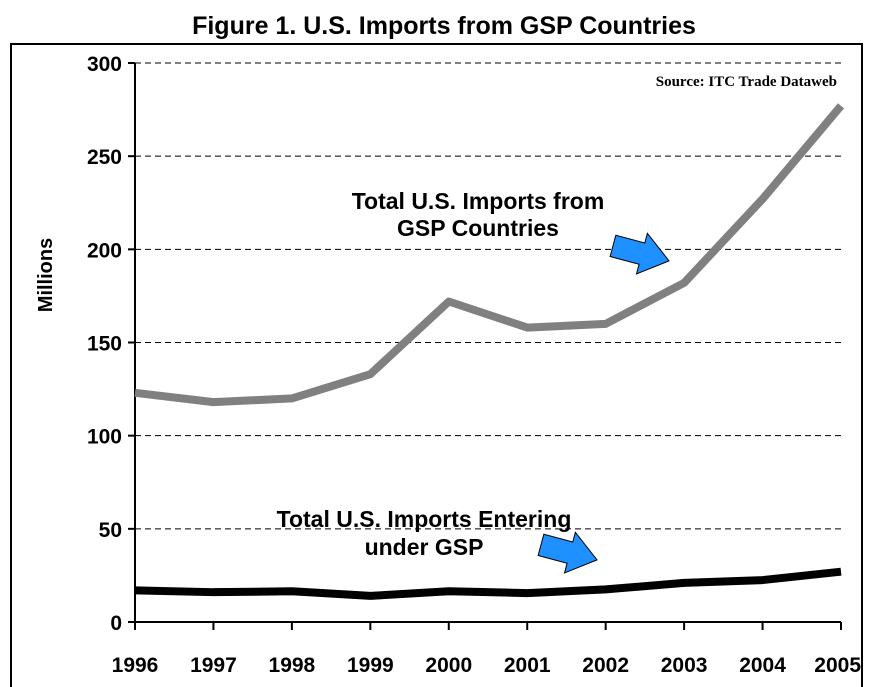  I want to click on x-tick-label: 2002, so click(605, 665).